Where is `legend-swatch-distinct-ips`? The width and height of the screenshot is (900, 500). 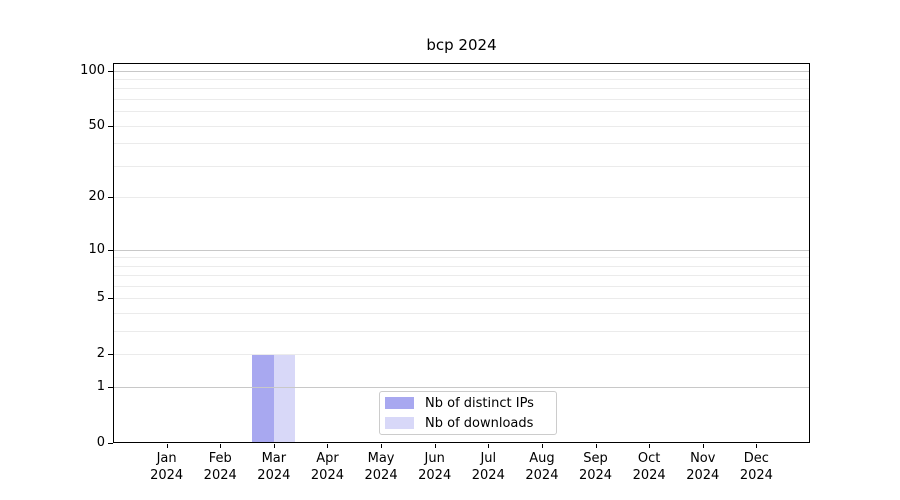 legend-swatch-distinct-ips is located at coordinates (399, 403).